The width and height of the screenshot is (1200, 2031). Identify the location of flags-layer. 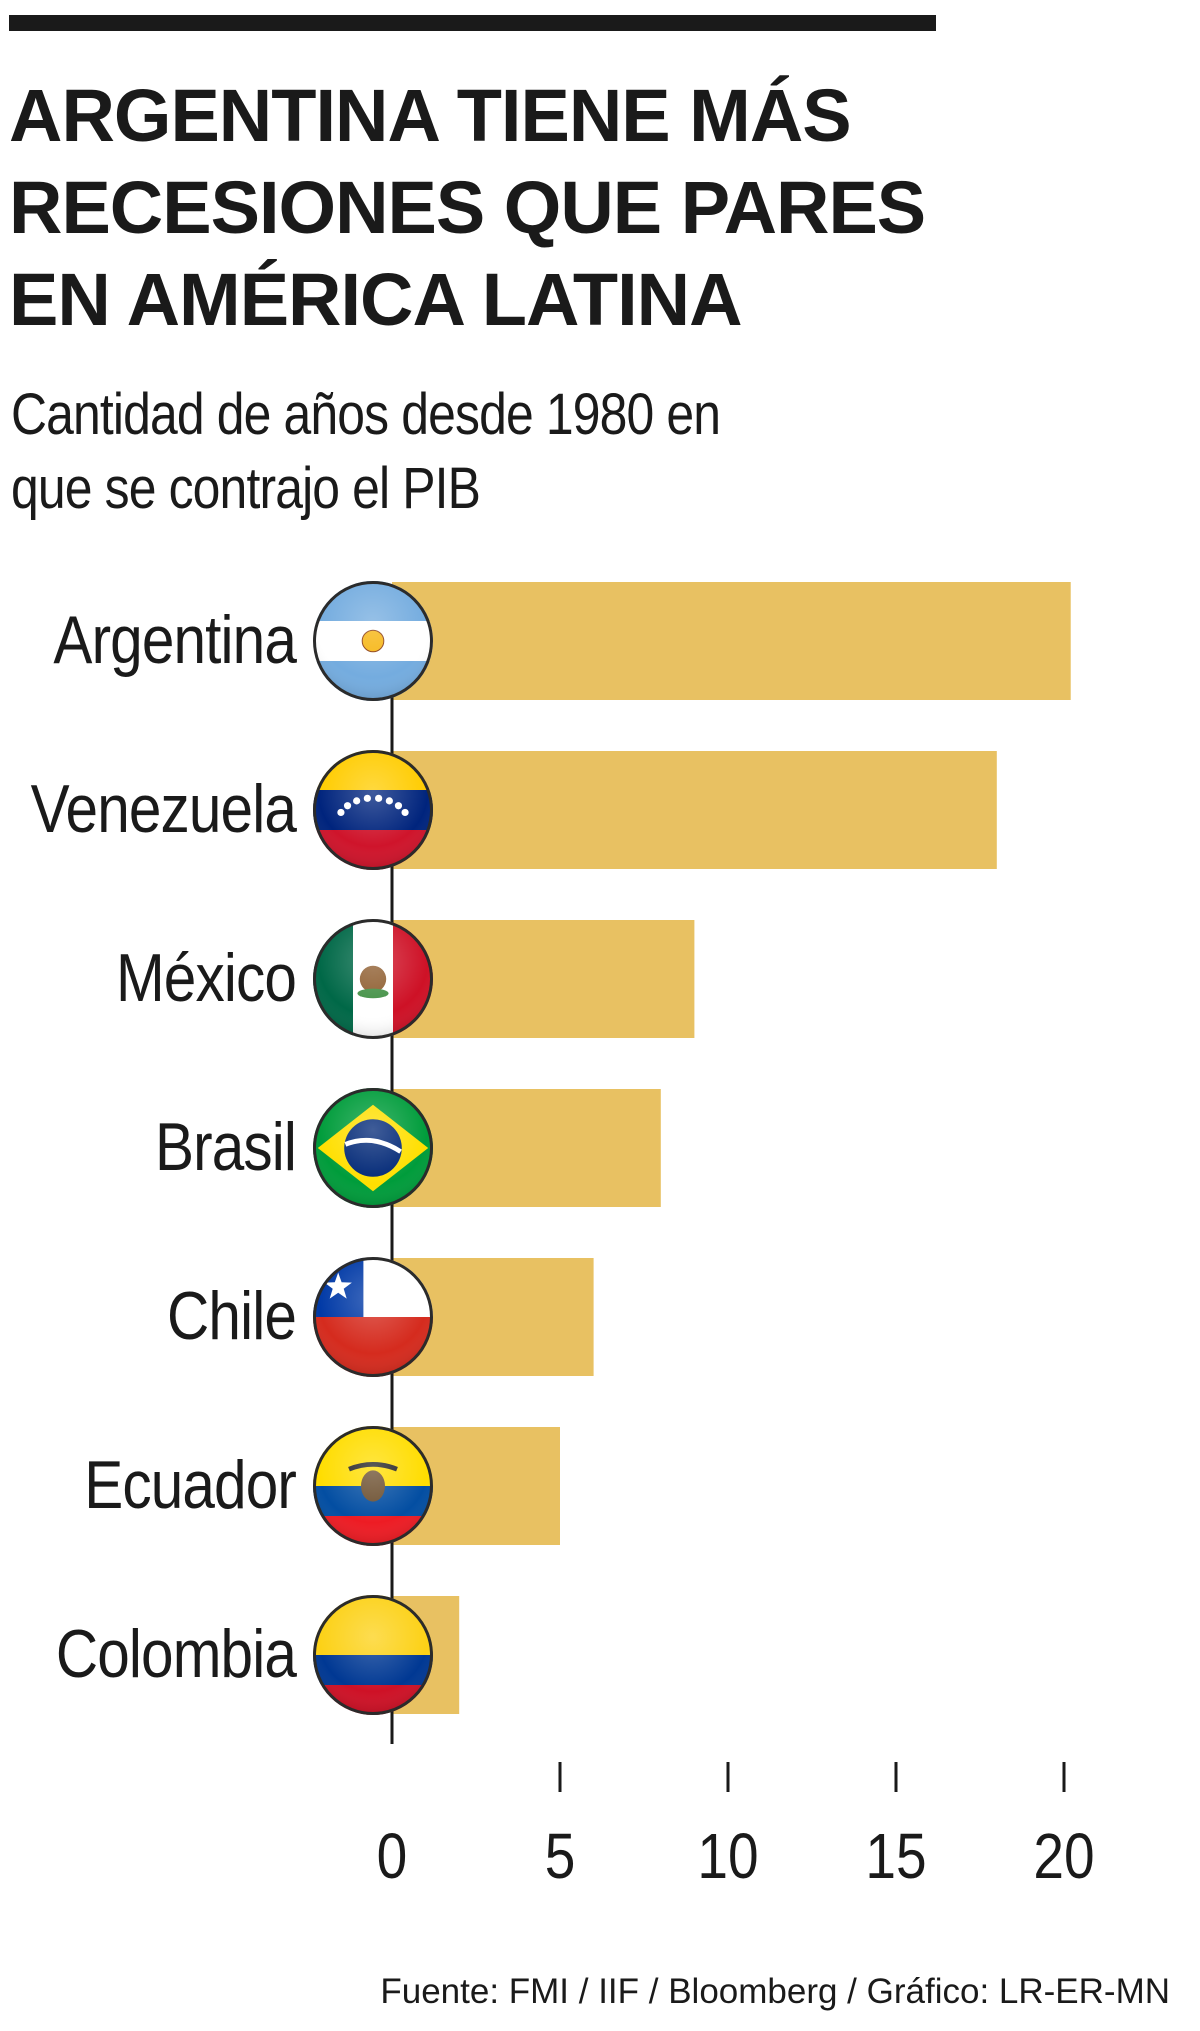
(373, 1148).